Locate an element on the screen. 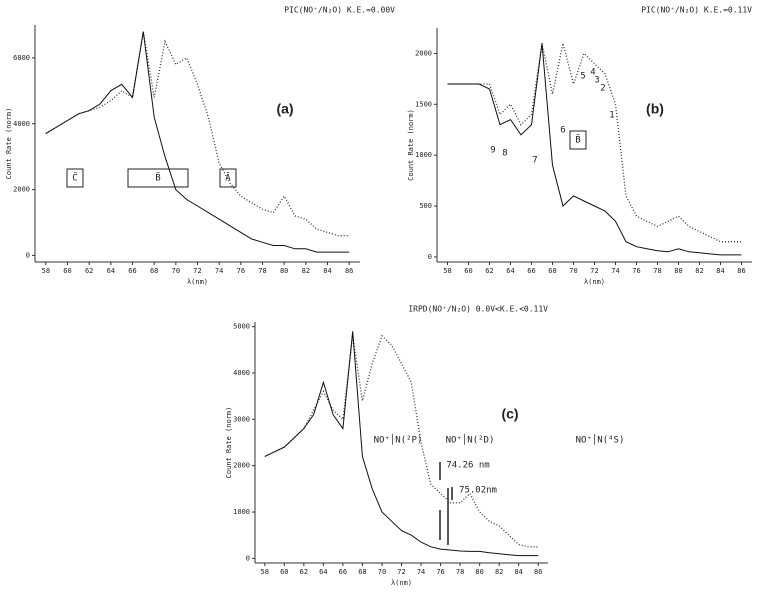 This screenshot has height=600, width=762. panel-label: (b) is located at coordinates (655, 109).